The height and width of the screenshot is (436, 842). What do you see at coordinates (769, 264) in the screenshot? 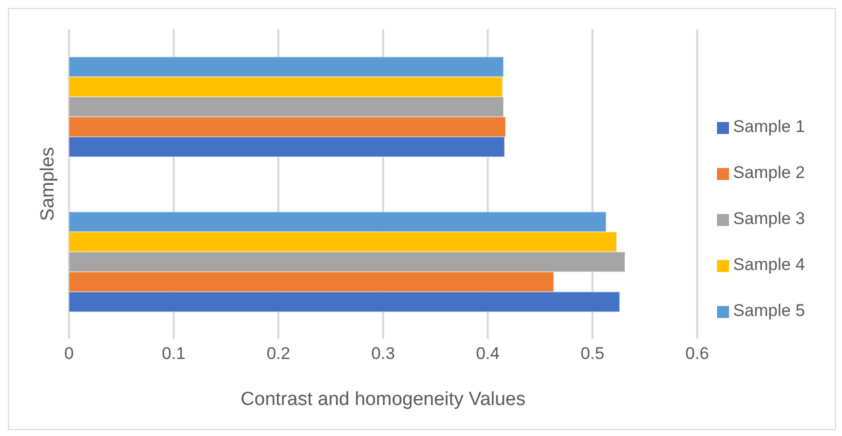
I see `legend-label: Sample 4` at bounding box center [769, 264].